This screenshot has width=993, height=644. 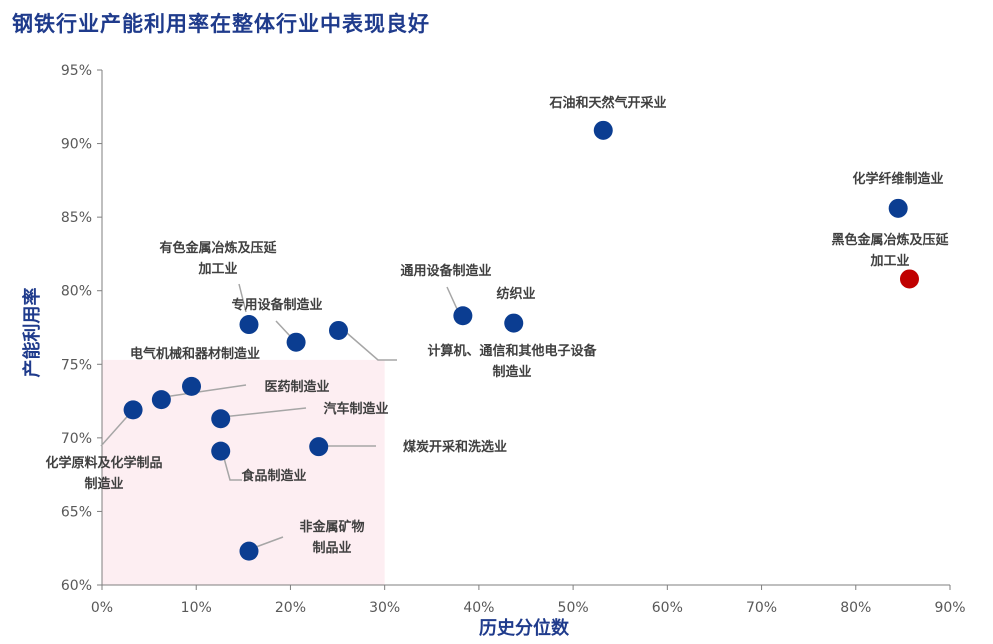 What do you see at coordinates (890, 240) in the screenshot?
I see `point-label: 黑色金属冶炼及压延` at bounding box center [890, 240].